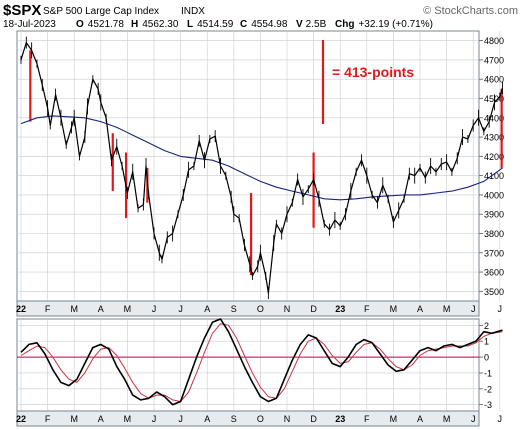  What do you see at coordinates (210, 24) in the screenshot?
I see `quote-low: L 4514.59` at bounding box center [210, 24].